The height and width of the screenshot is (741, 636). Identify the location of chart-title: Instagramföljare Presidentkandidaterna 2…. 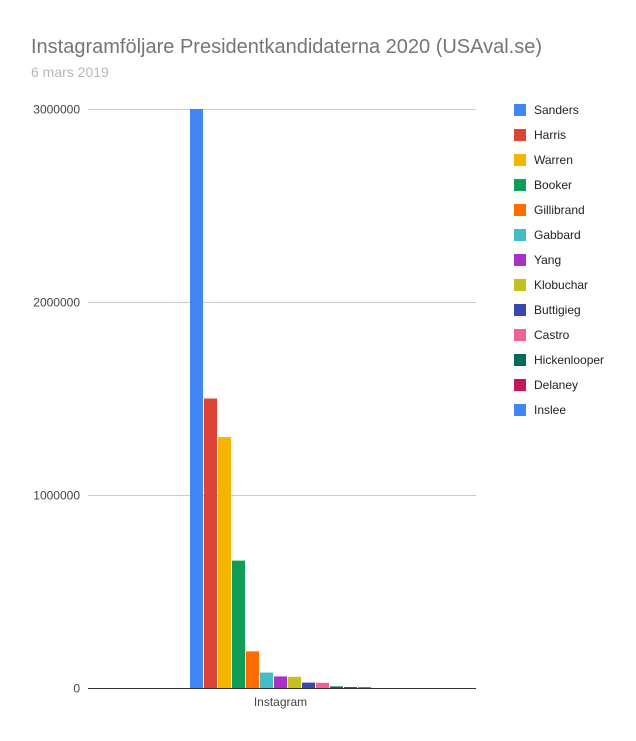
(286, 47).